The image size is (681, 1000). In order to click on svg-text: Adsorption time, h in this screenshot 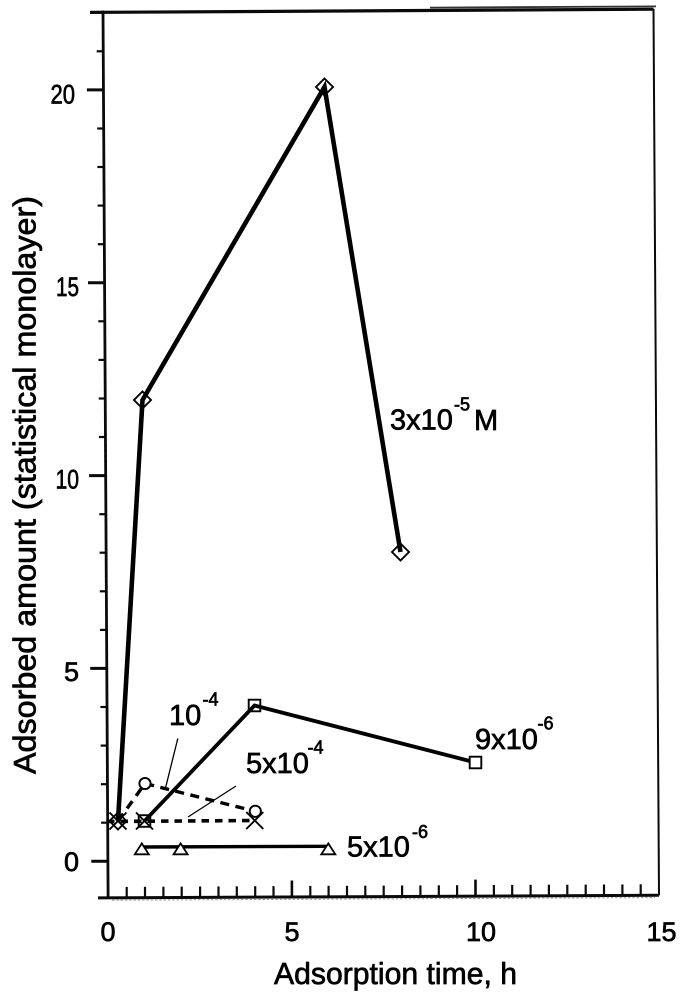, I will do `click(395, 973)`.